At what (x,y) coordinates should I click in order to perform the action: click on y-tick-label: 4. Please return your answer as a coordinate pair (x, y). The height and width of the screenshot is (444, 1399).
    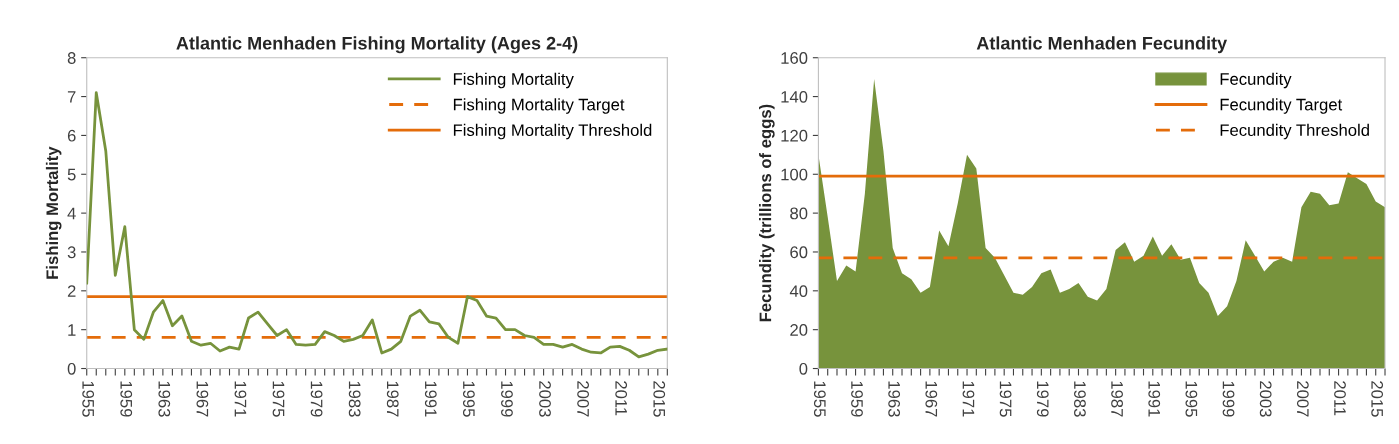
    Looking at the image, I should click on (71, 213).